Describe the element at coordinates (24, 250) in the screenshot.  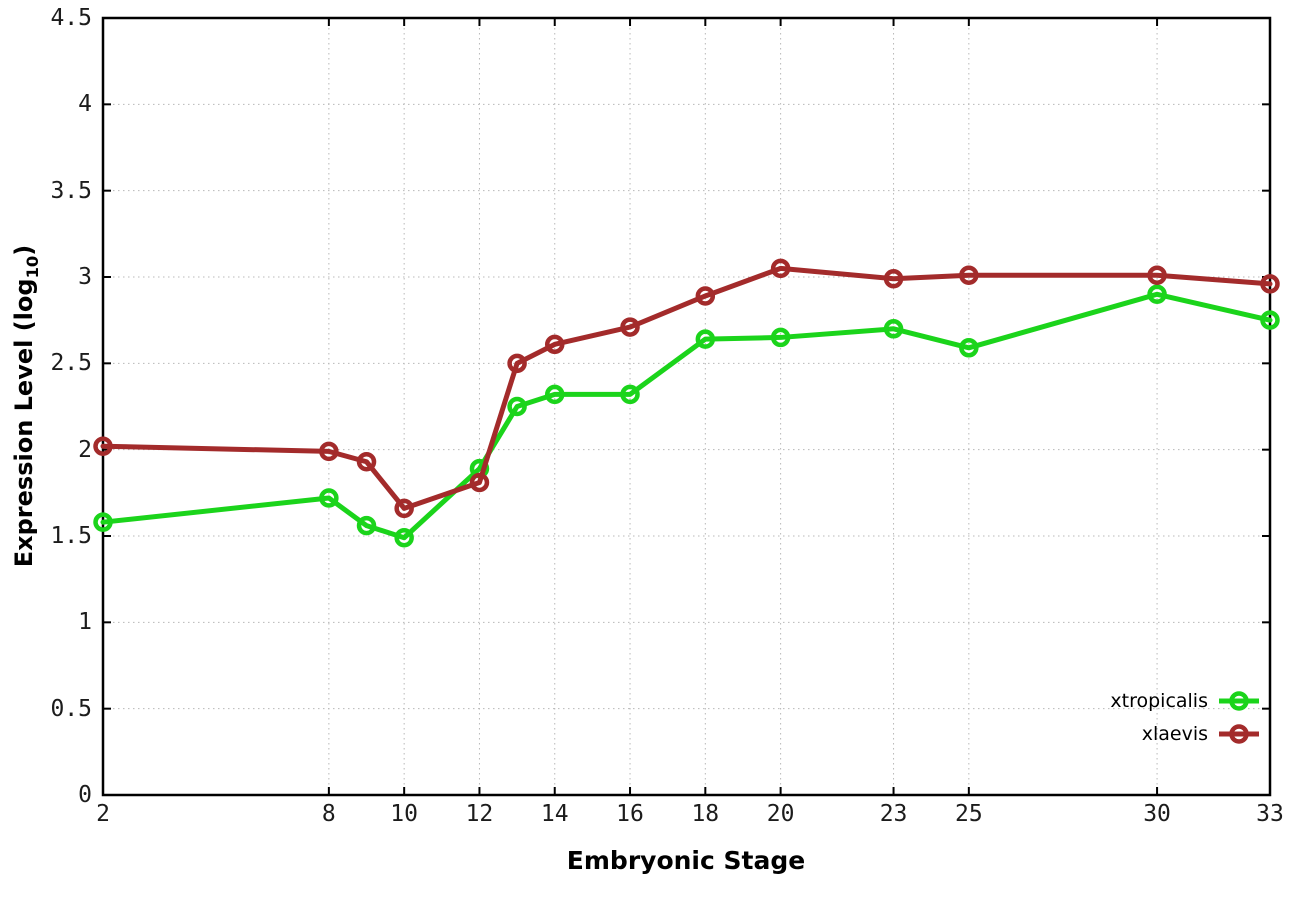
I see `y-axis-title-end: )` at that location.